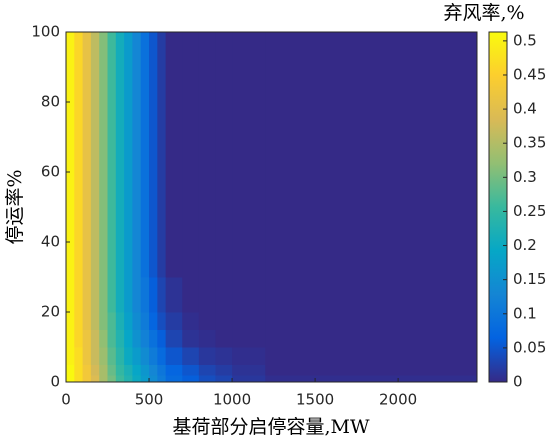 The height and width of the screenshot is (447, 553). Describe the element at coordinates (525, 40) in the screenshot. I see `colorbar-tick-label: 0.5` at that location.